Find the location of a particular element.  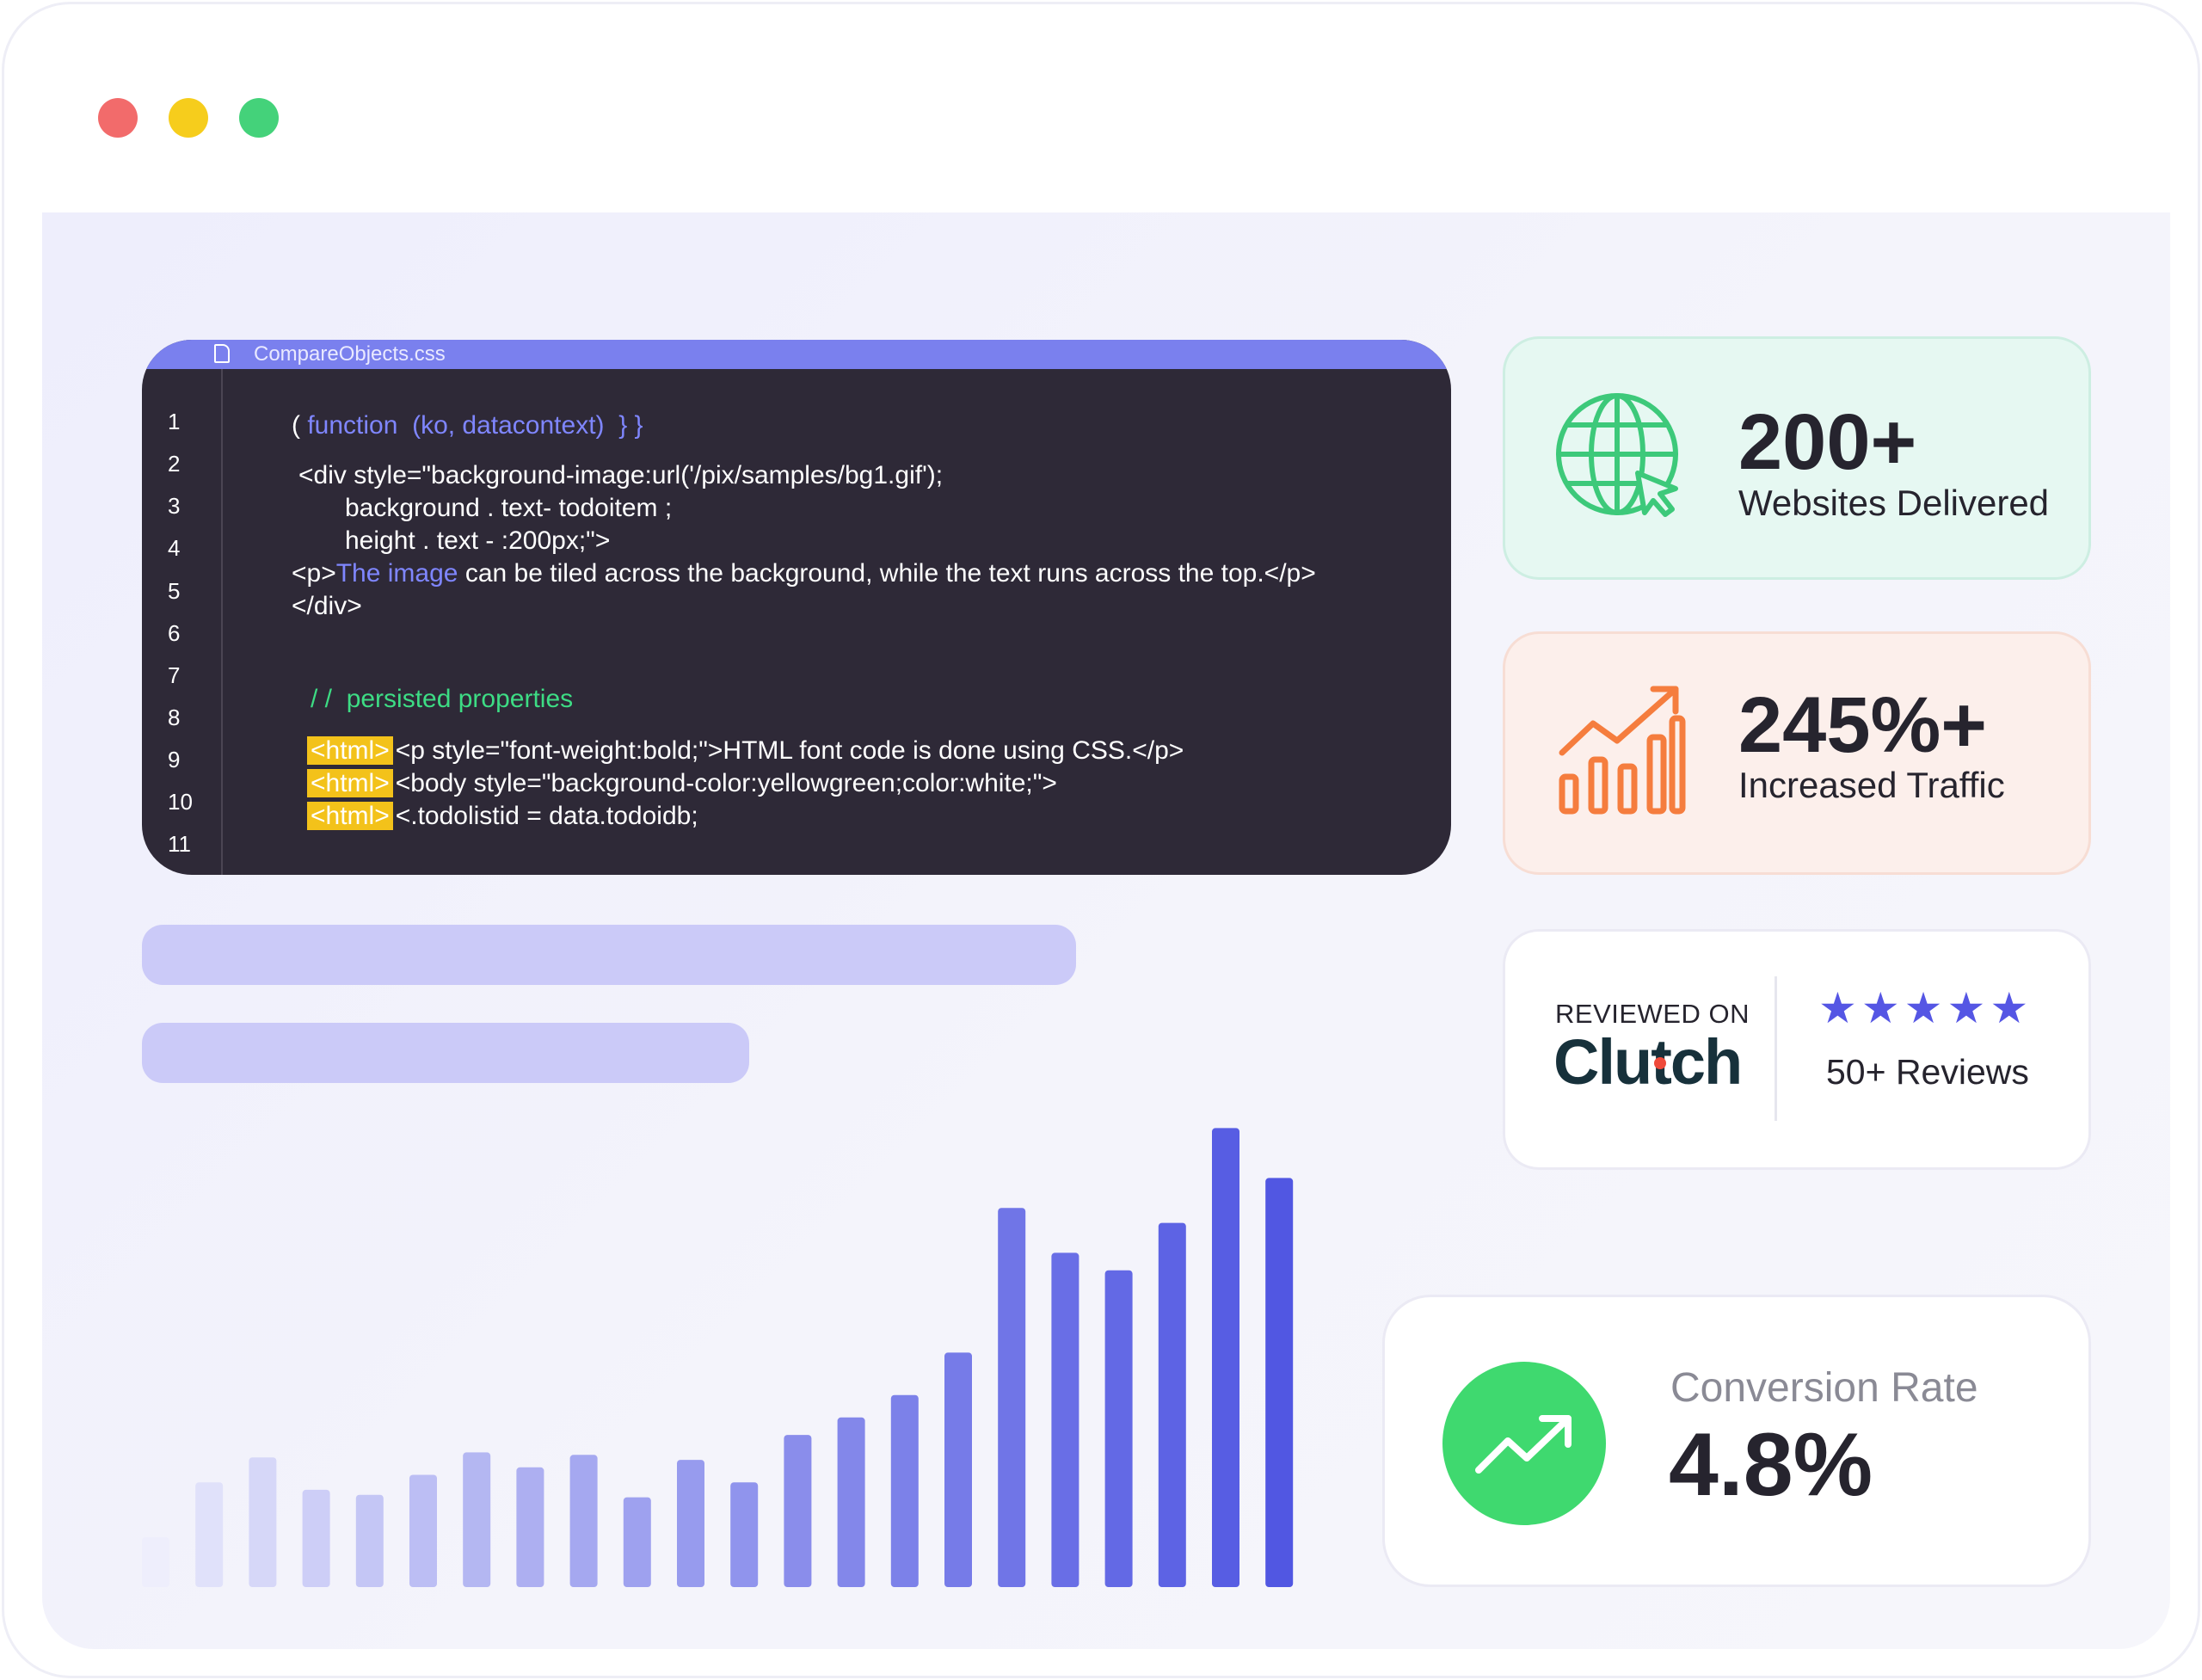

line-number: 2 is located at coordinates (174, 464).